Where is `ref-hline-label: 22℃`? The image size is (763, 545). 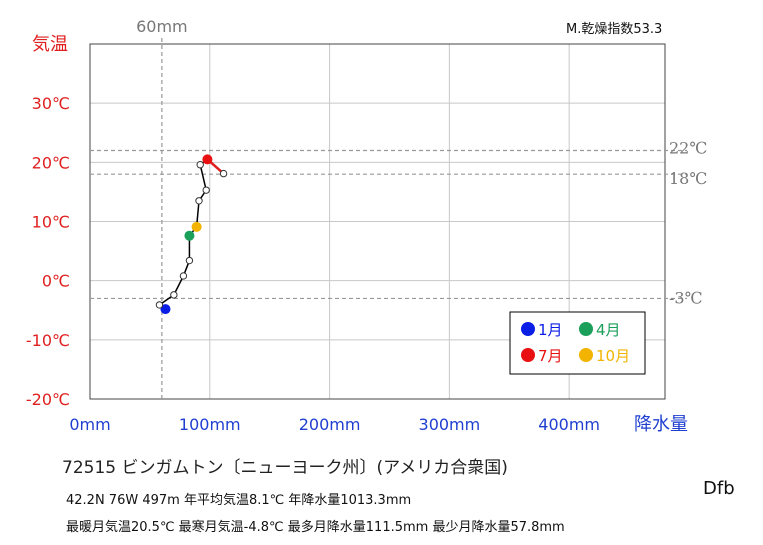 ref-hline-label: 22℃ is located at coordinates (688, 148).